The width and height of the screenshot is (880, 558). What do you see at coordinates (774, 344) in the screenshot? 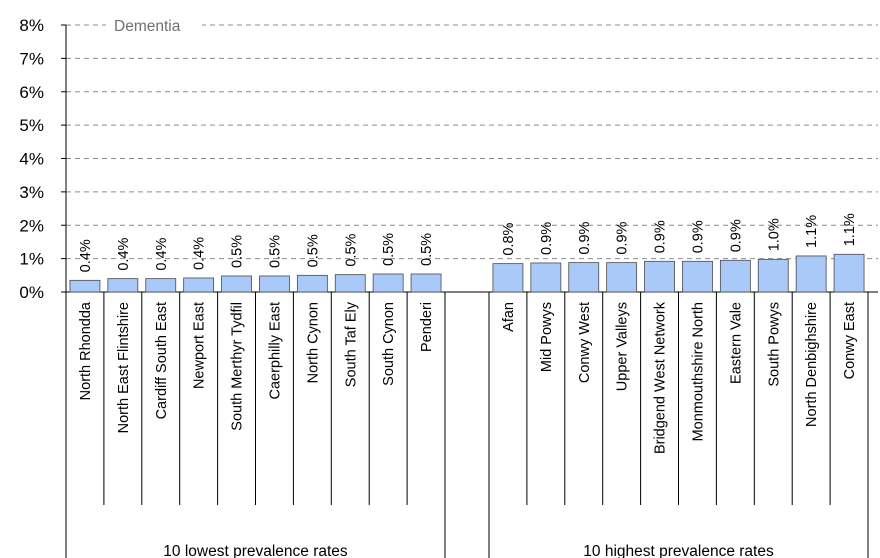
I see `category-label: South Powys` at bounding box center [774, 344].